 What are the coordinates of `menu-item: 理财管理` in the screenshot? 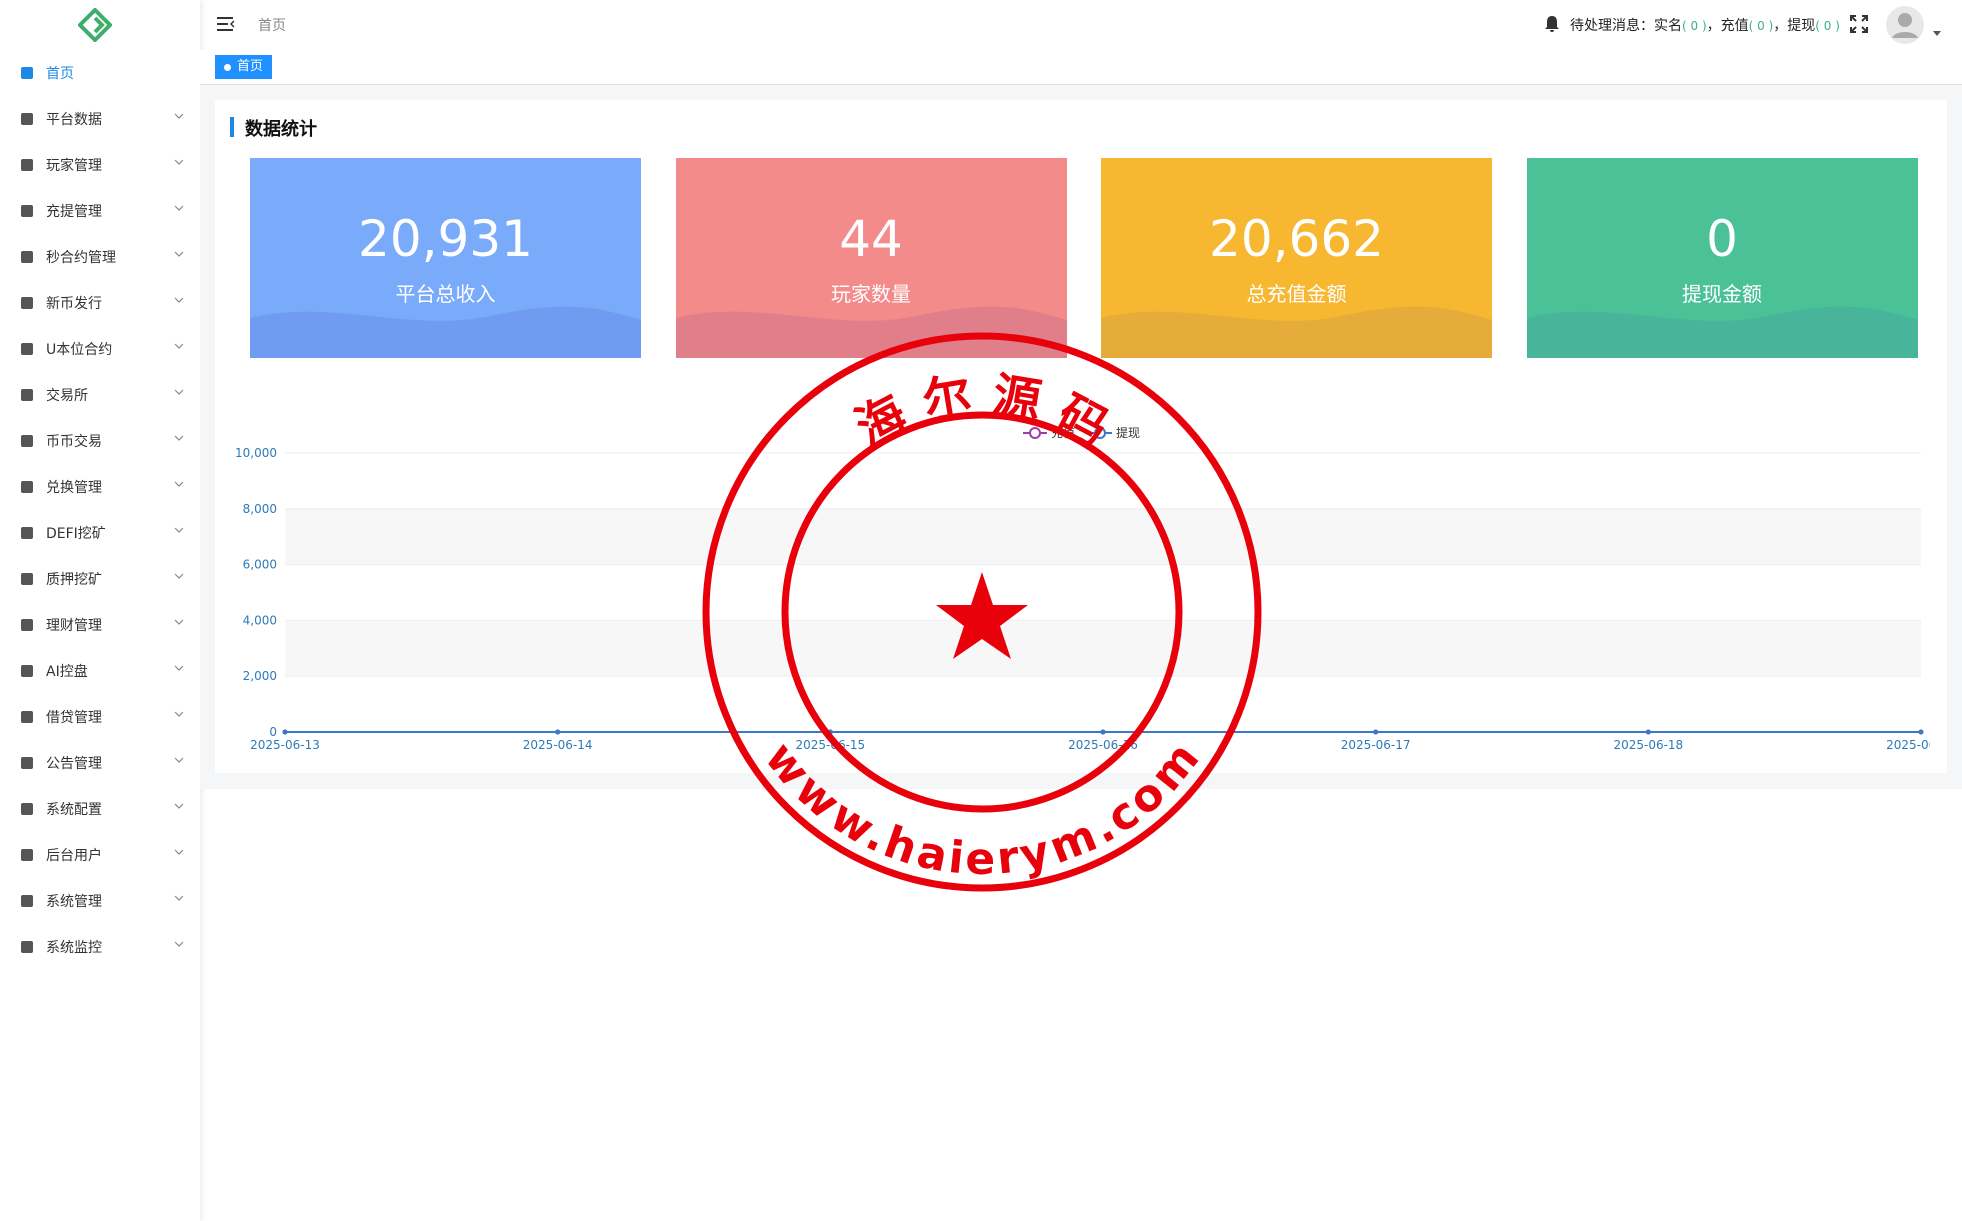 It's located at (100, 625).